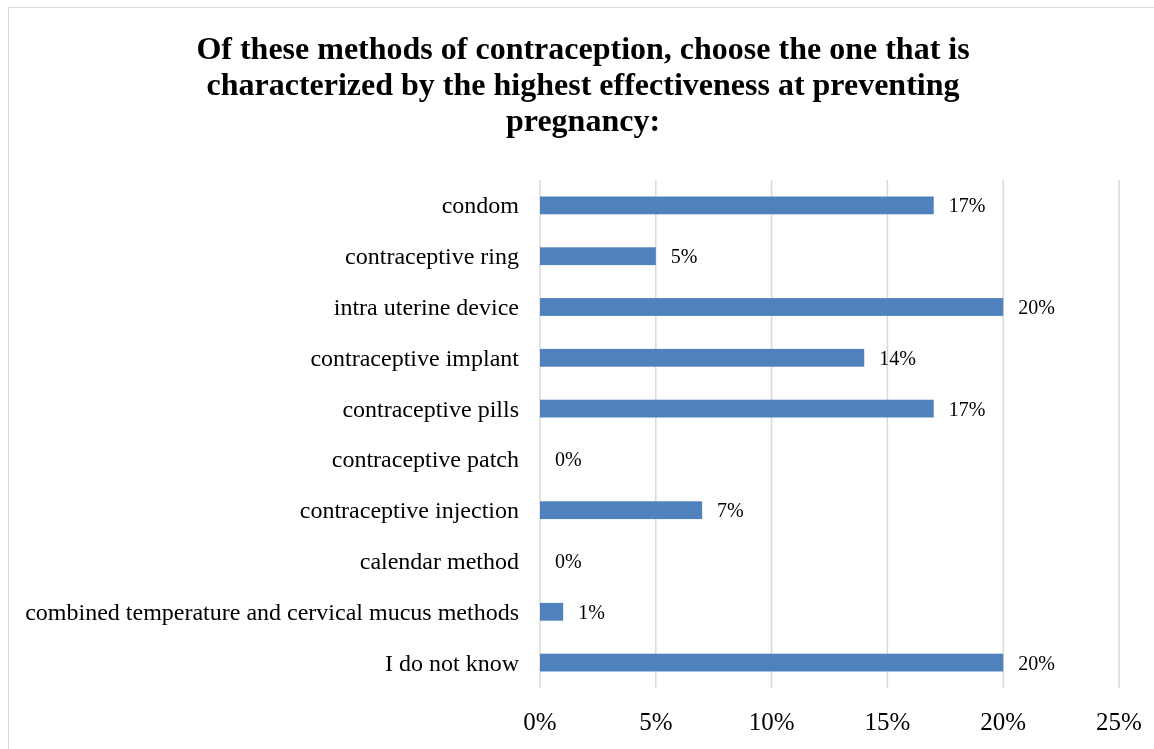  Describe the element at coordinates (432, 256) in the screenshot. I see `y-tick-label: contraceptive ring` at that location.